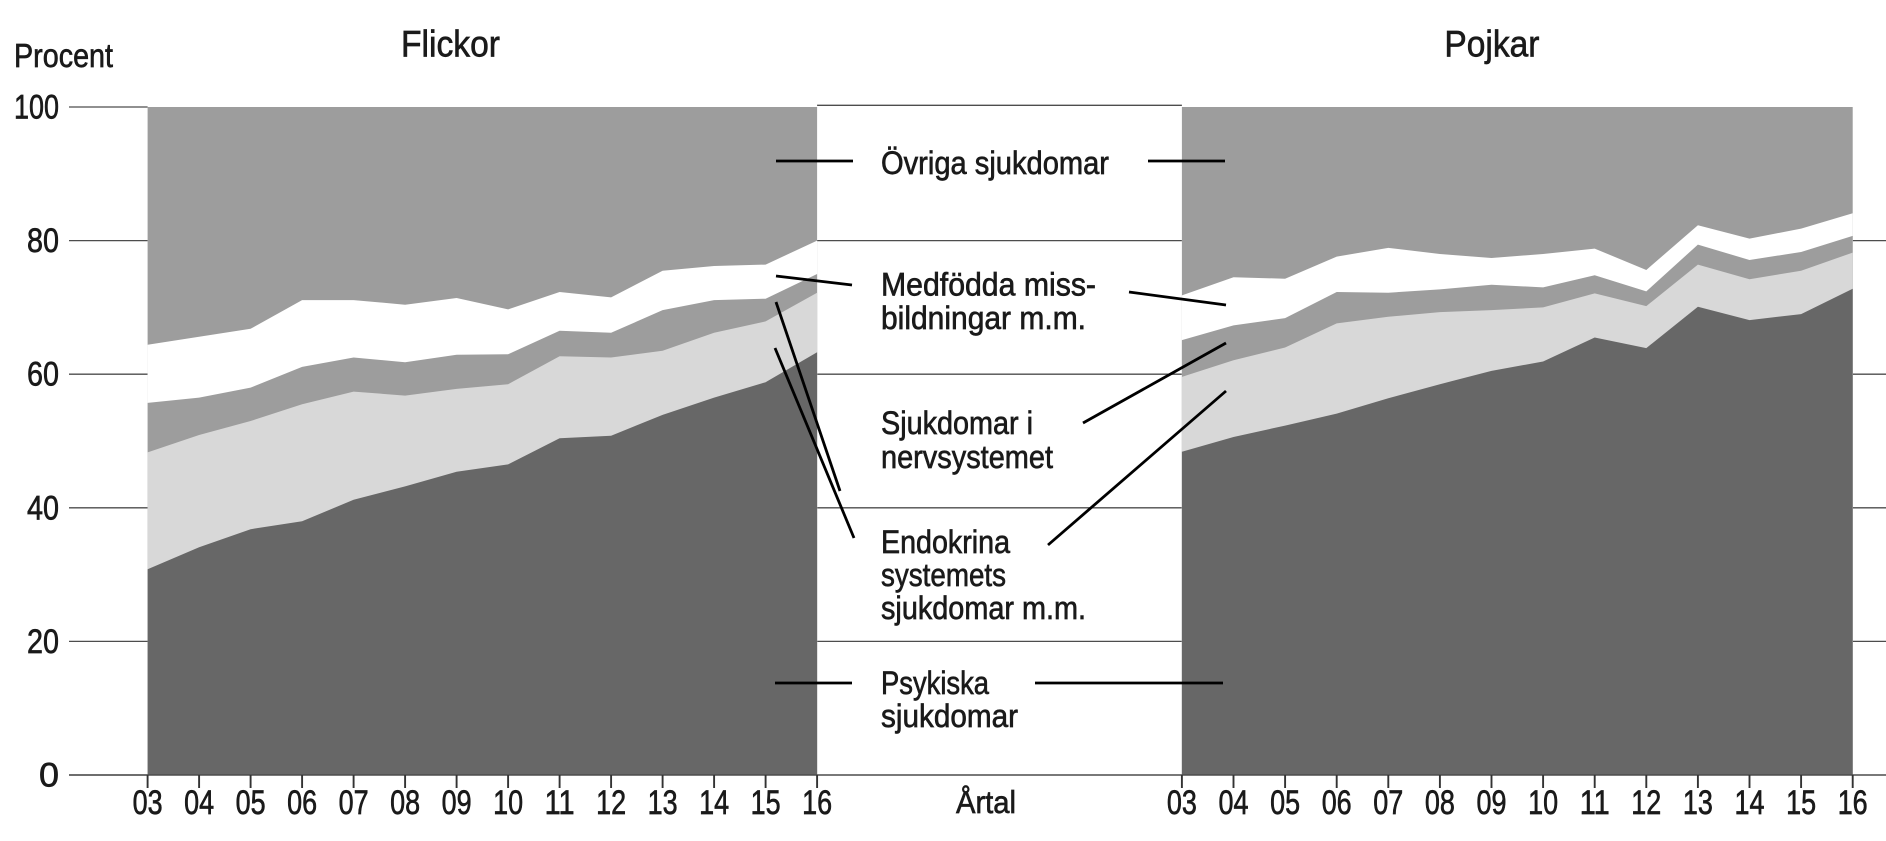 The width and height of the screenshot is (1886, 841). What do you see at coordinates (945, 542) in the screenshot?
I see `svg-text: Endokrina` at bounding box center [945, 542].